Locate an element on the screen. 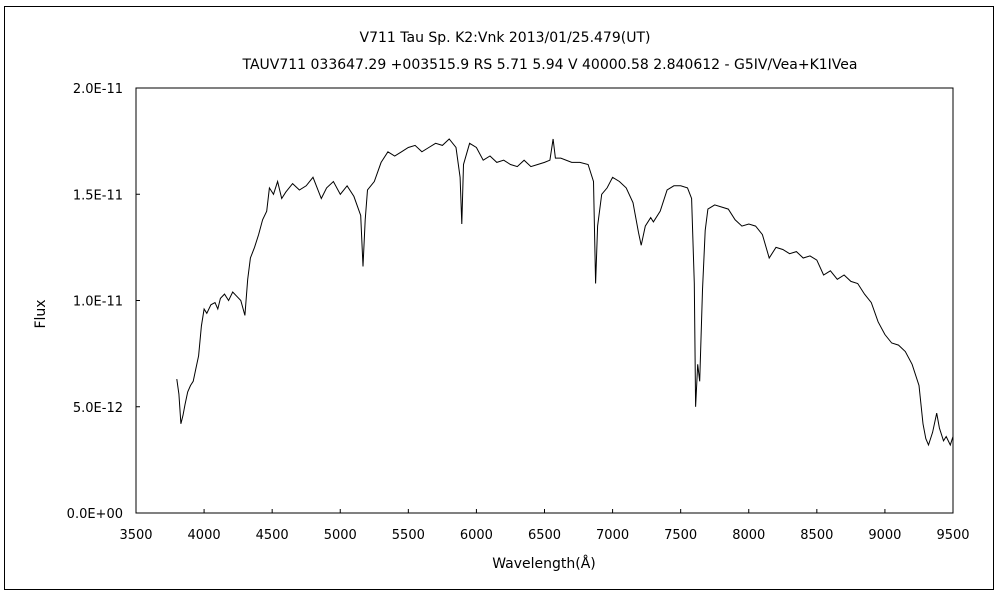  y-axis-label: Flux is located at coordinates (41, 313).